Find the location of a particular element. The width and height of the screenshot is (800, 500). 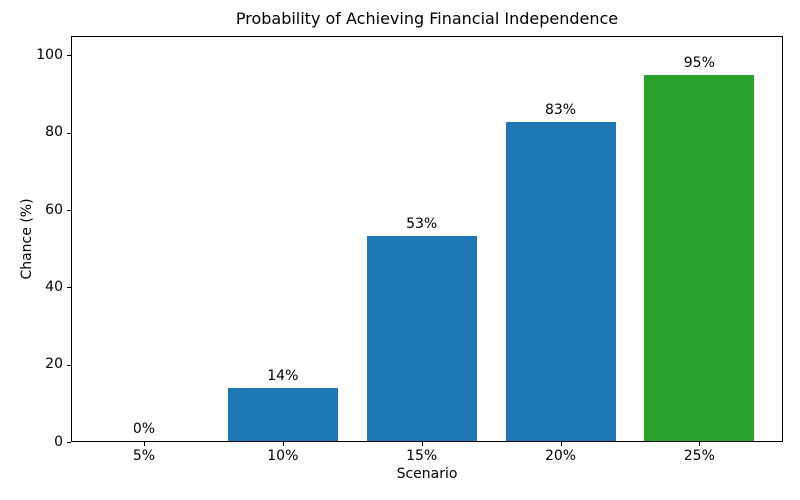

bar-value-label: 53% is located at coordinates (422, 223).